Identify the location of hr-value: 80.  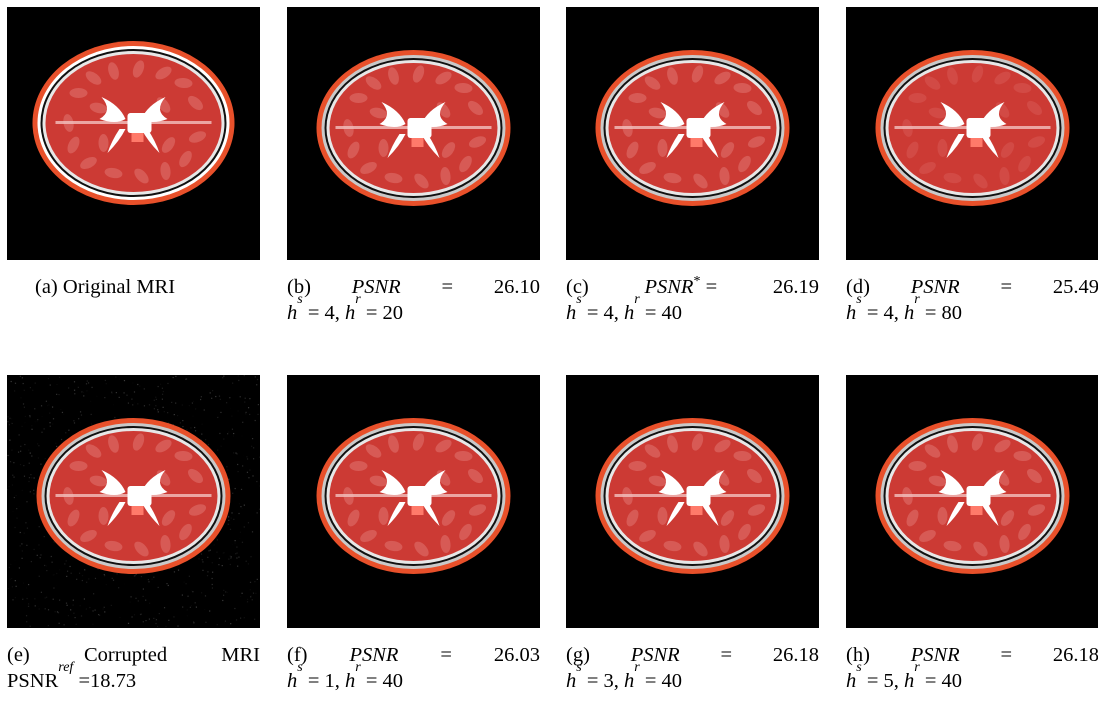
(952, 313).